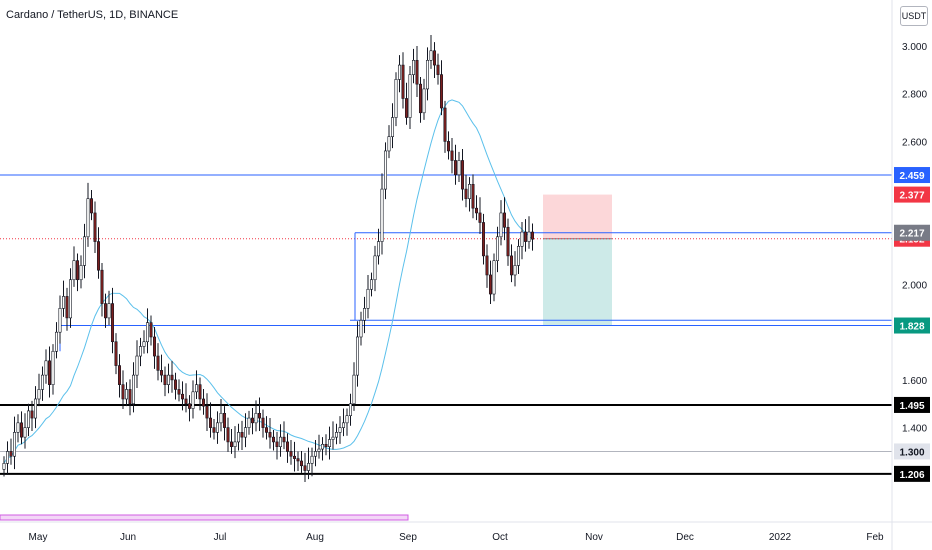  Describe the element at coordinates (911, 475) in the screenshot. I see `price-tag-label: 1.206` at that location.